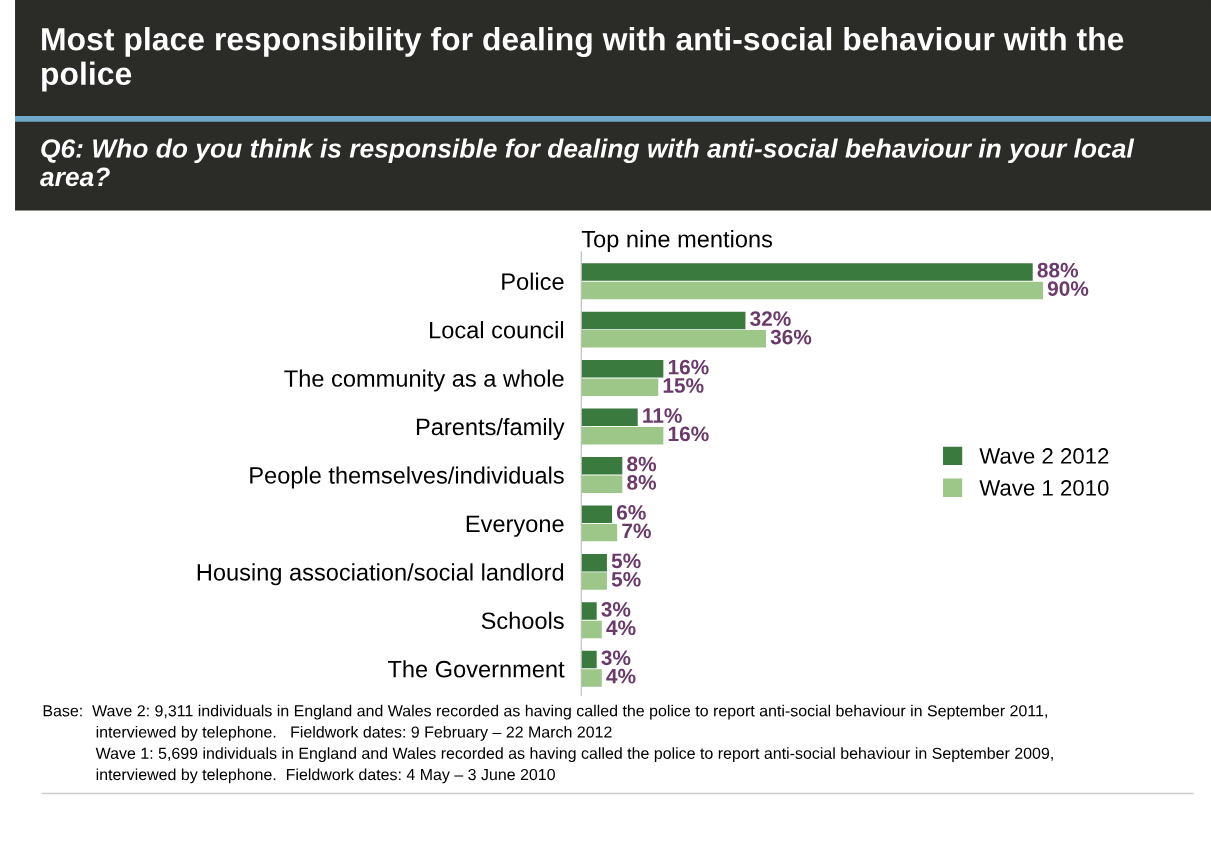 The height and width of the screenshot is (846, 1211). Describe the element at coordinates (380, 574) in the screenshot. I see `y-tick-label: Housing association/social landlord` at that location.